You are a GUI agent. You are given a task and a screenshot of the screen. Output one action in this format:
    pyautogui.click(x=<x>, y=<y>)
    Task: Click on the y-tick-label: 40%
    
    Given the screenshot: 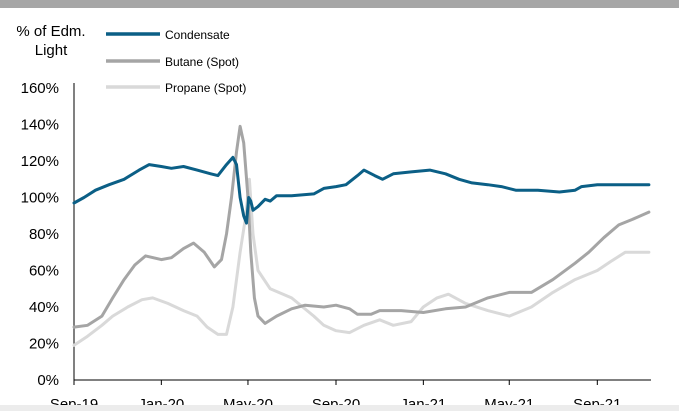 What is the action you would take?
    pyautogui.click(x=44, y=307)
    